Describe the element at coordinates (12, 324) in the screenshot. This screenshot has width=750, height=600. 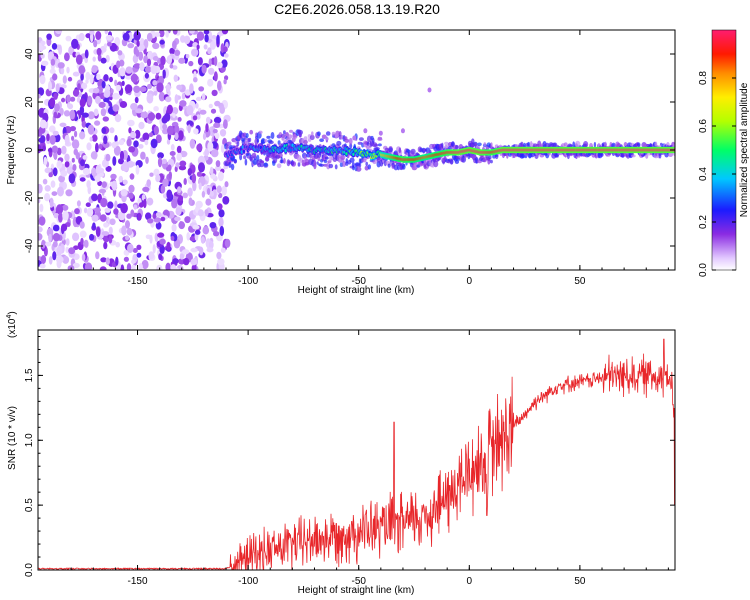
I see `snr-y-multiplier: (x104)` at that location.